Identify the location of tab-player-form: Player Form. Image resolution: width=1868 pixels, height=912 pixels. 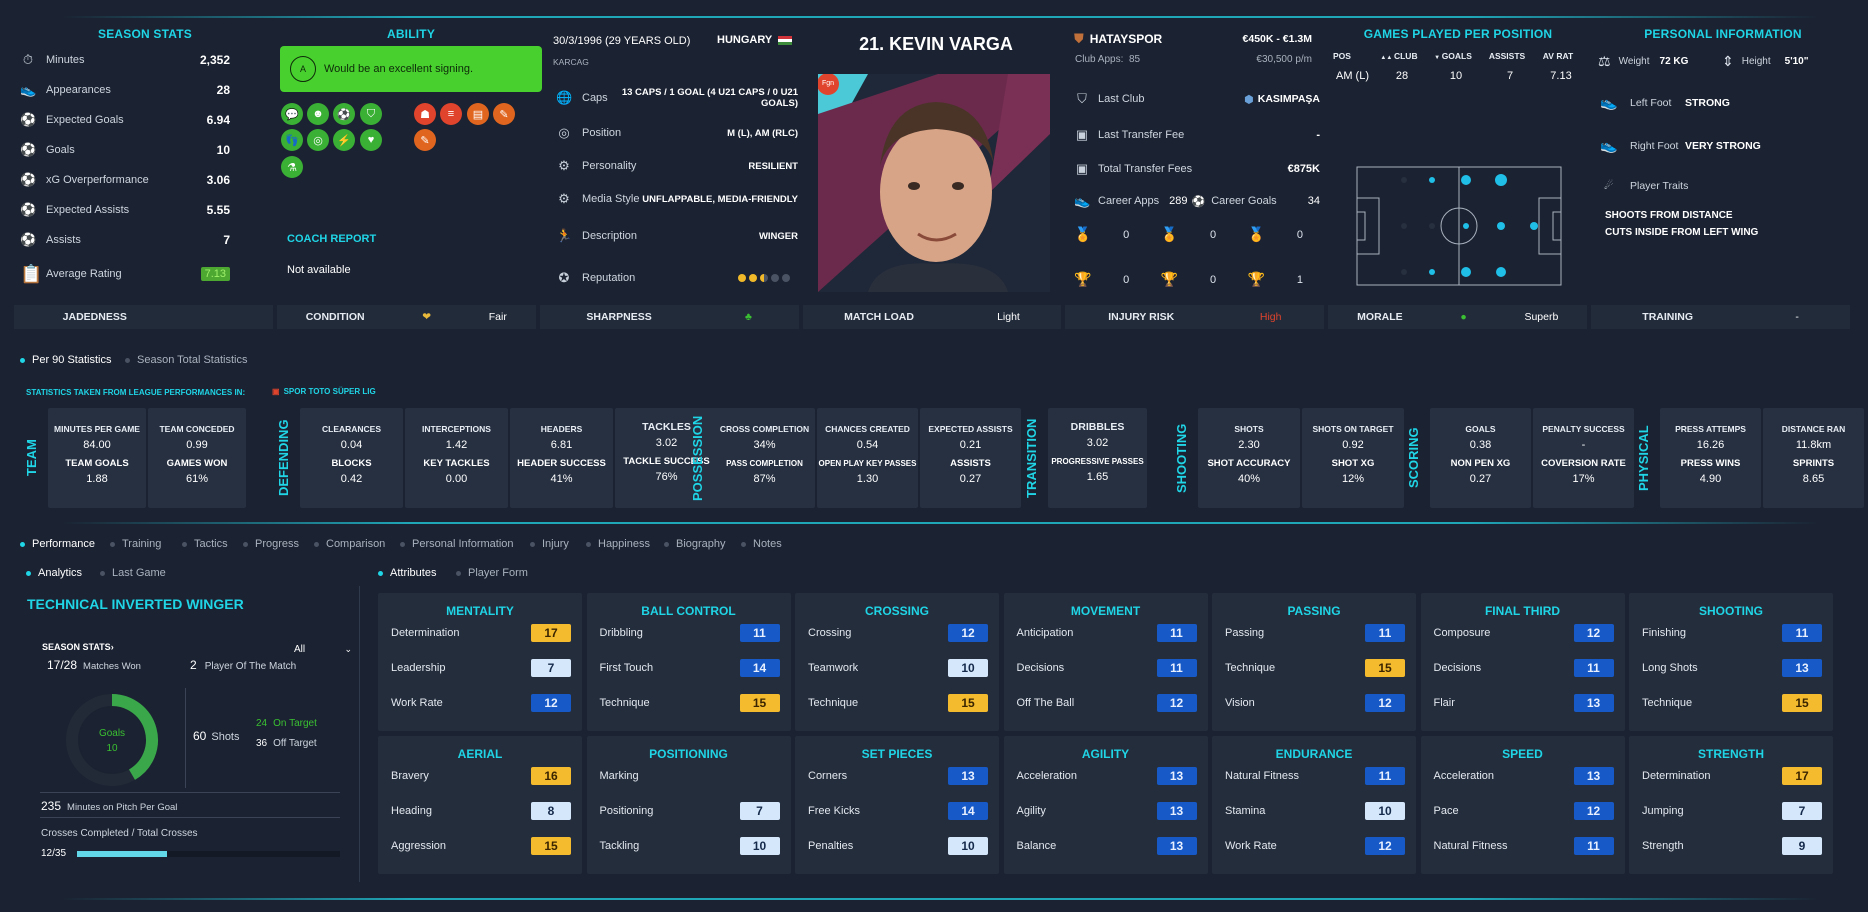
(492, 573).